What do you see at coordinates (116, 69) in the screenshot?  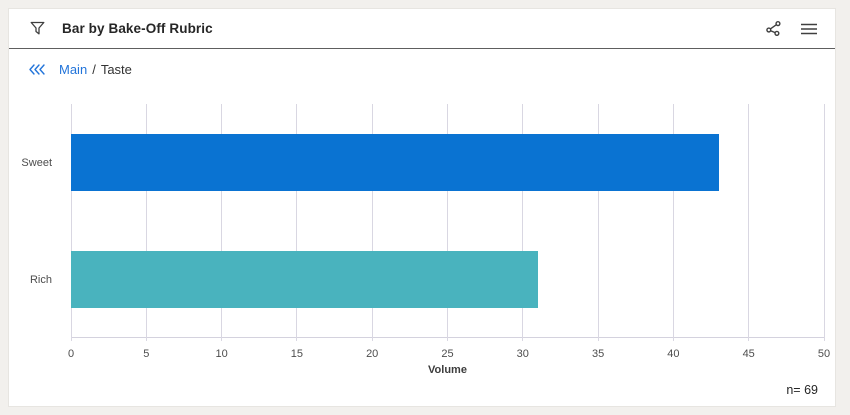 I see `breadcrumb-current-taste: Taste` at bounding box center [116, 69].